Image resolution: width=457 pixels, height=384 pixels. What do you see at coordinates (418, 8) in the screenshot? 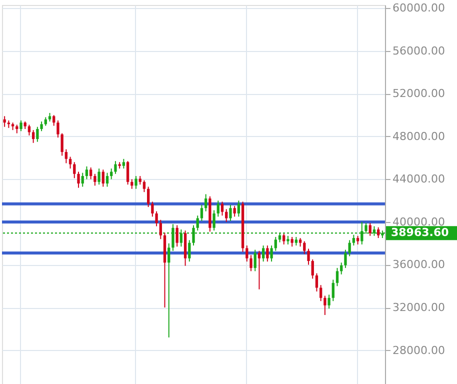
I see `y-tick-label: 60000.00` at bounding box center [418, 8].